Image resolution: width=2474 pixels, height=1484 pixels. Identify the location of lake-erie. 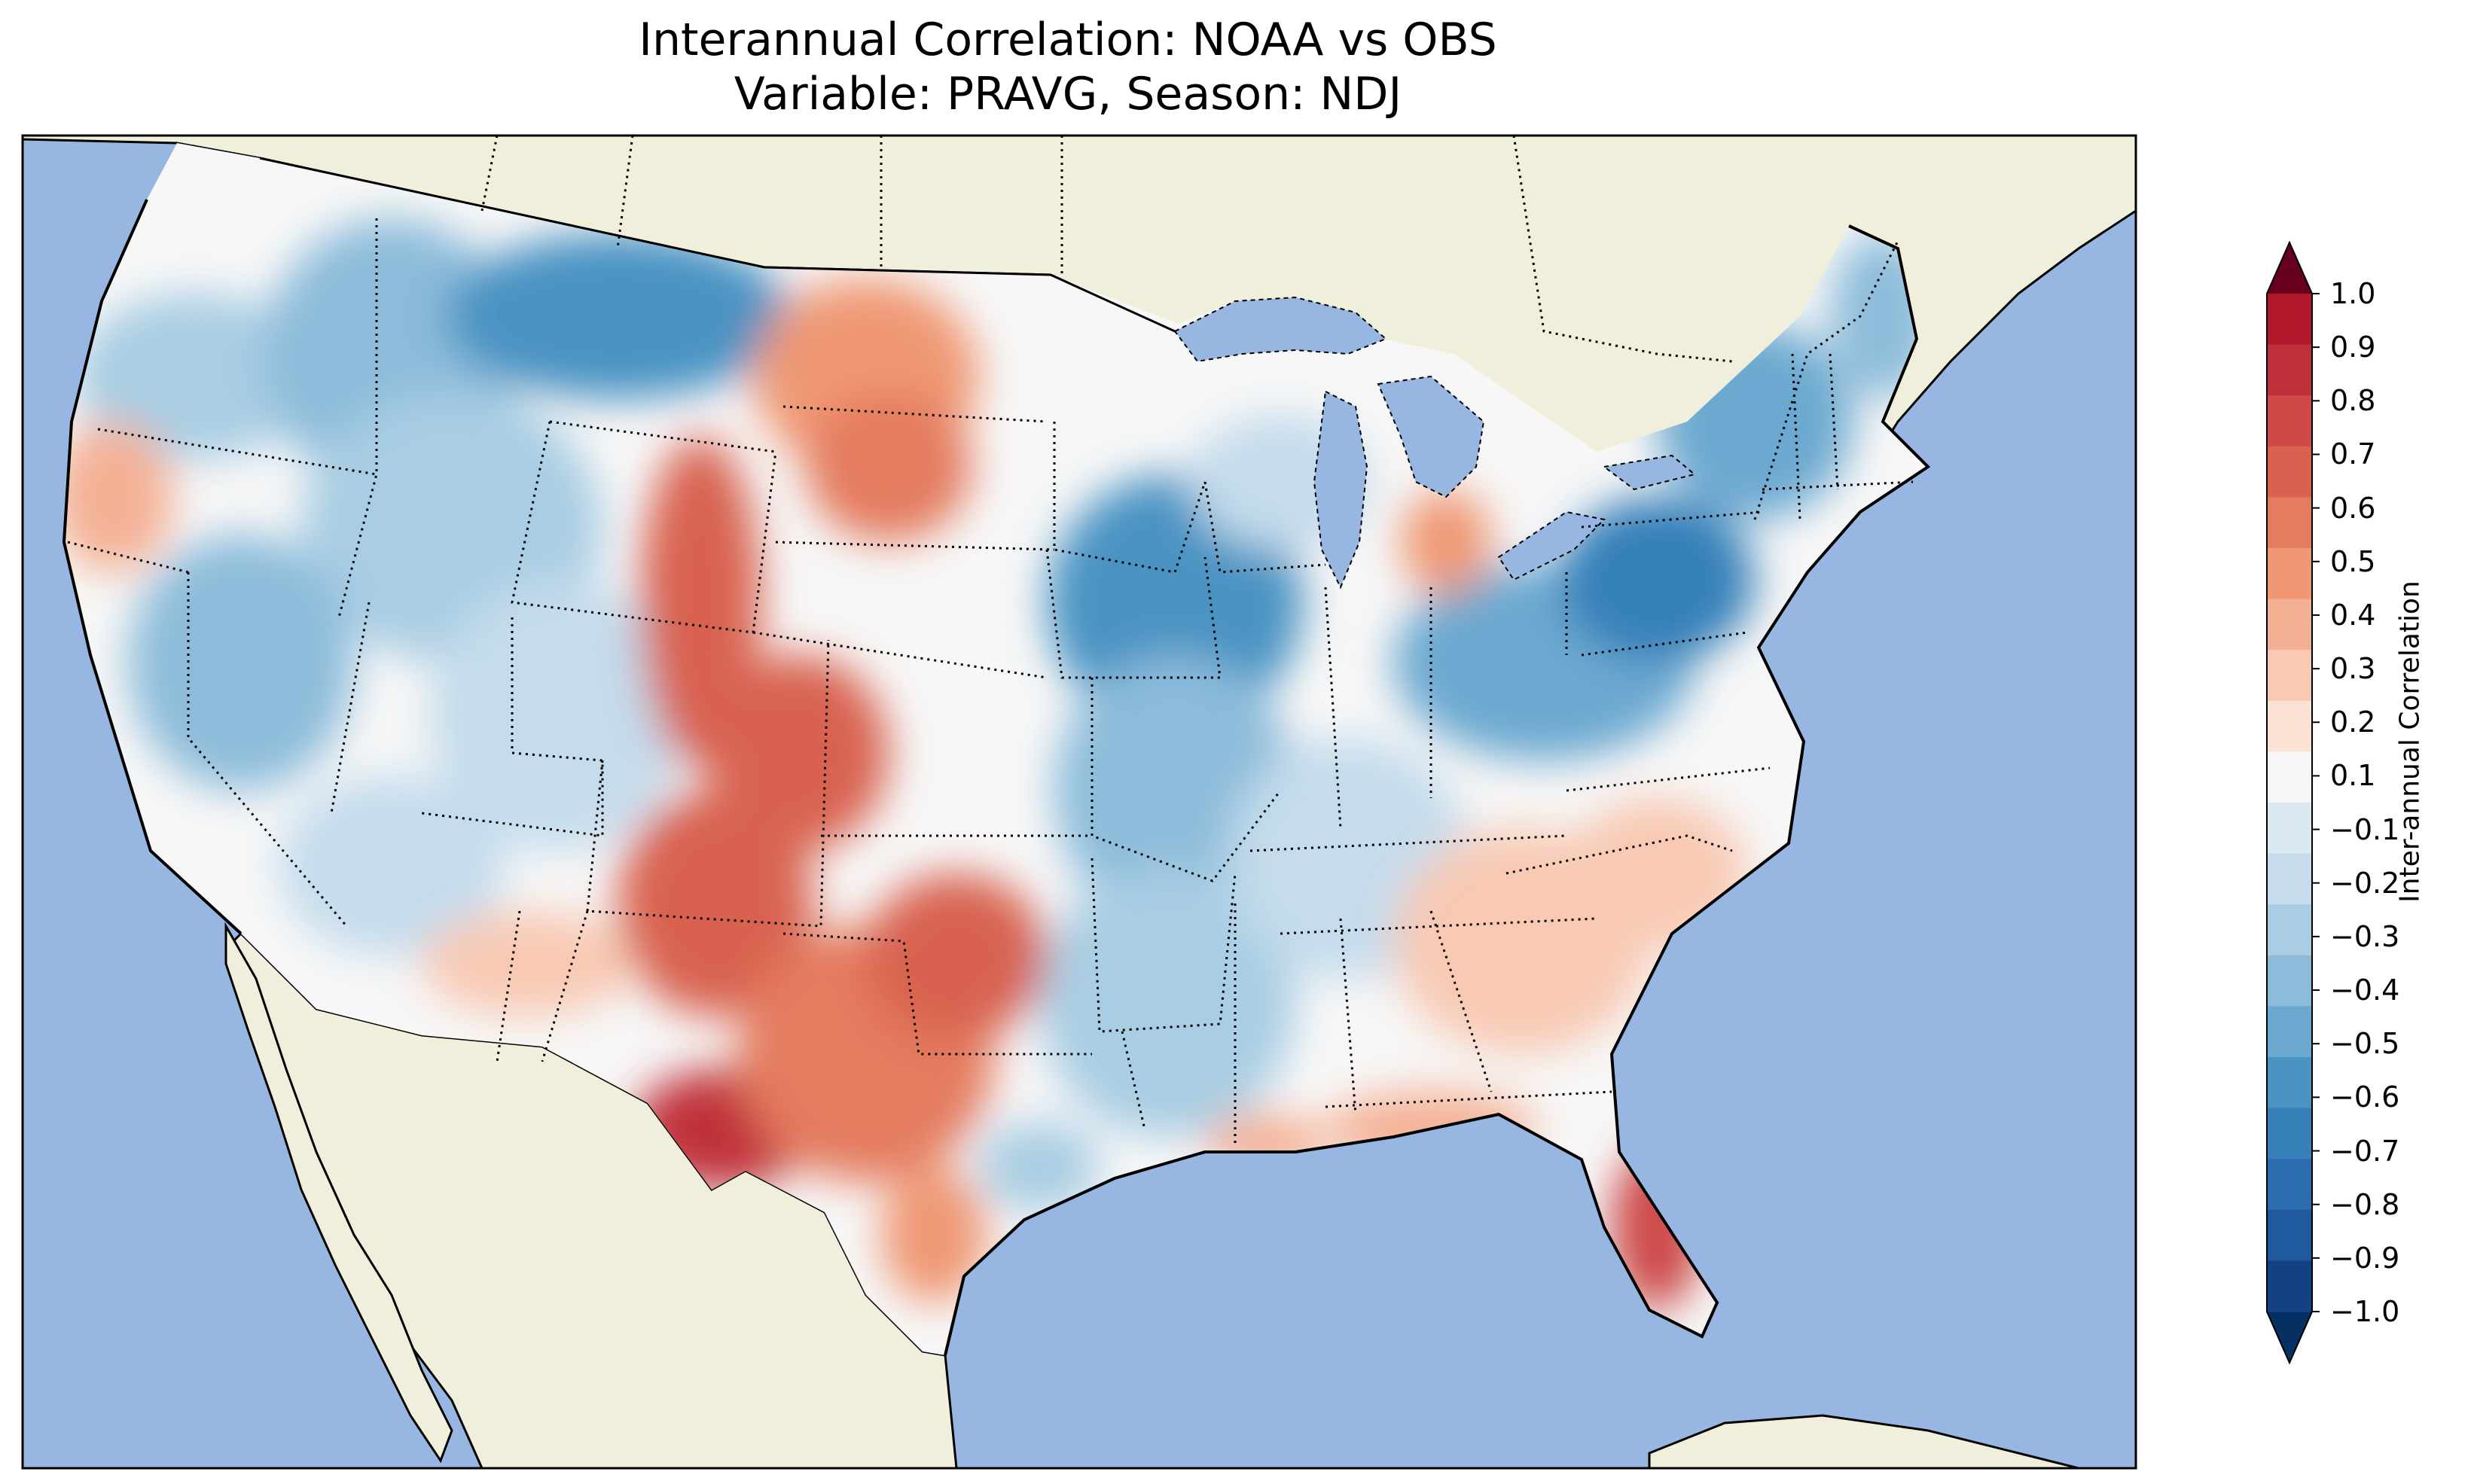
(1552, 545).